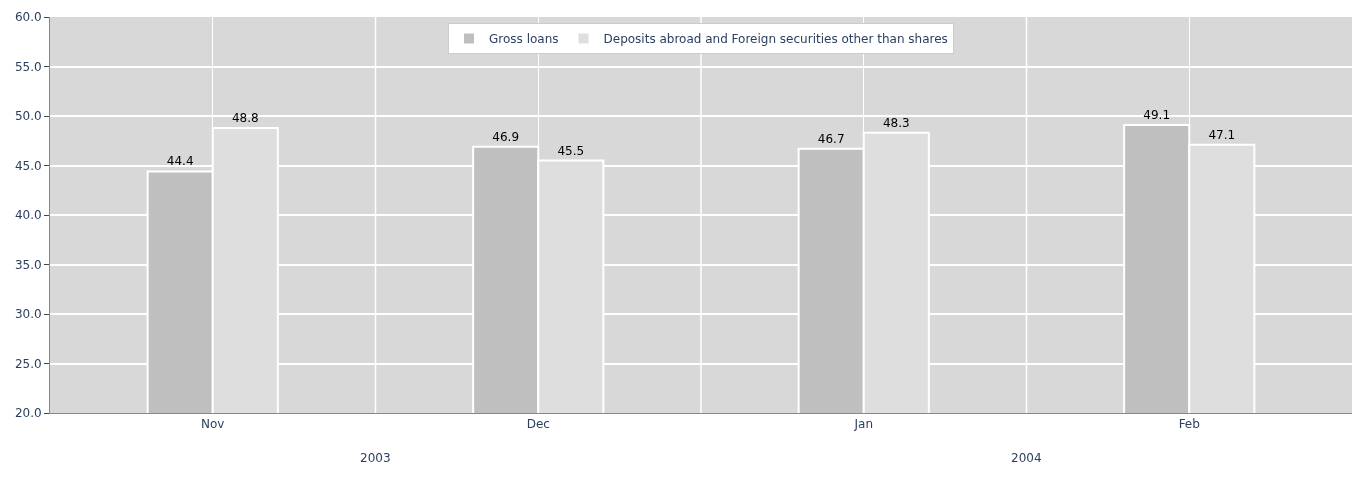 This screenshot has width=1362, height=493. I want to click on data-label: 49.1, so click(1157, 114).